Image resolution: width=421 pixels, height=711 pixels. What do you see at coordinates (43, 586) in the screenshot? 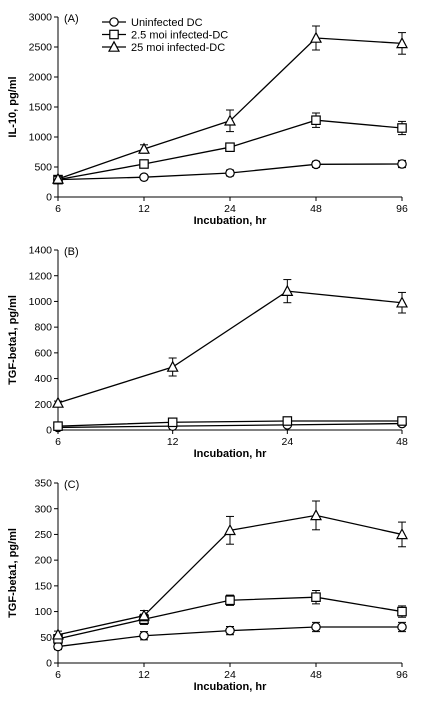
I see `y-tick-label: 150` at bounding box center [43, 586].